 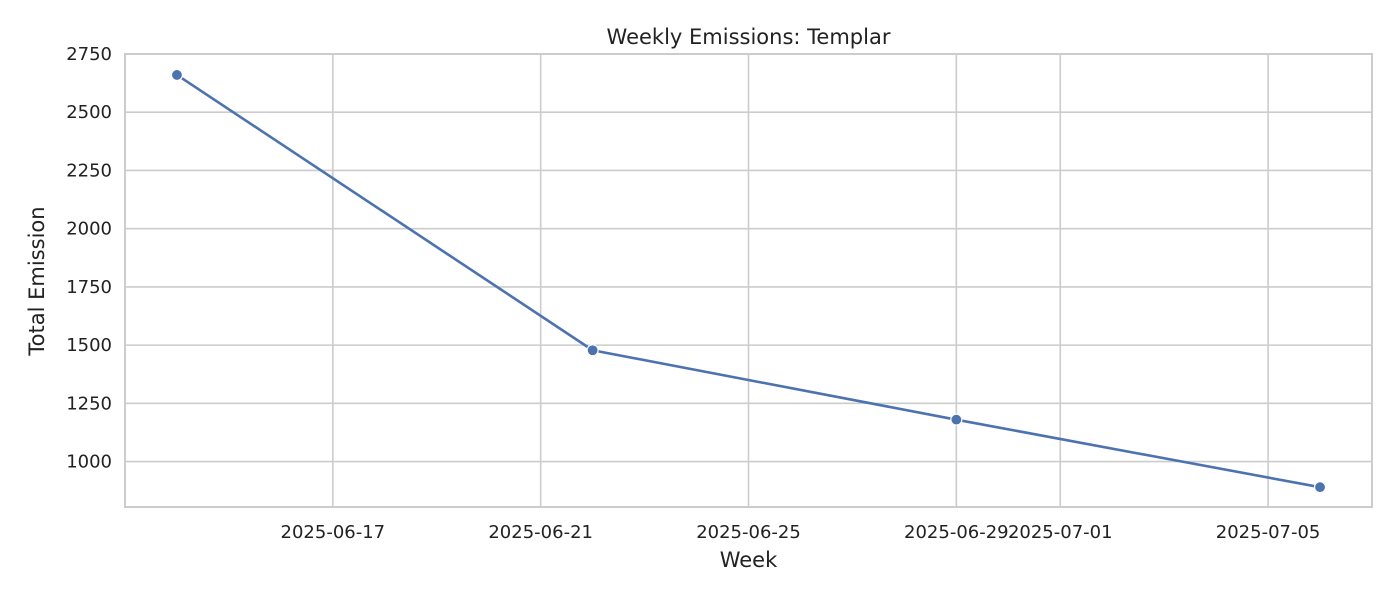 I want to click on y-tick-label: 2000, so click(x=89, y=229).